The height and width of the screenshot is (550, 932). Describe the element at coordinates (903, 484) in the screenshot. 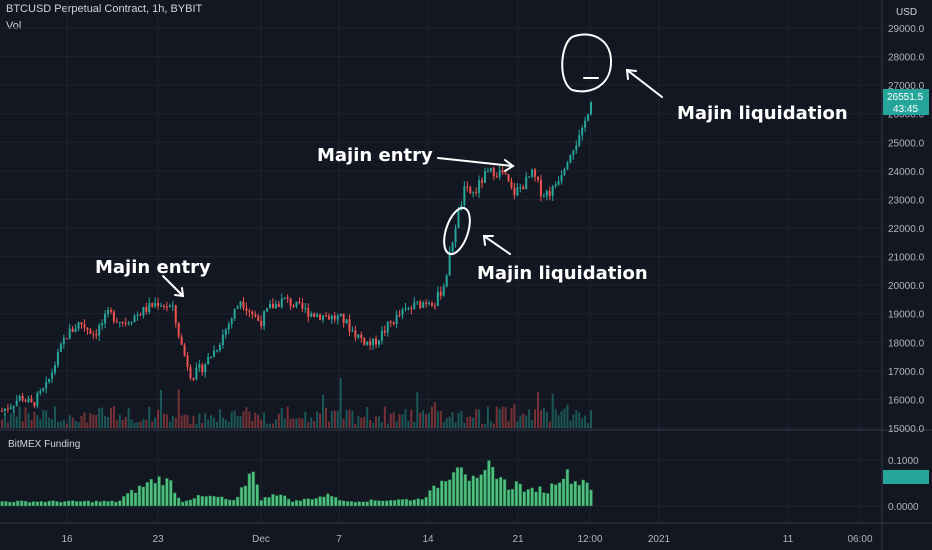

I see `funding-axis: 0.0000 0.1000` at that location.